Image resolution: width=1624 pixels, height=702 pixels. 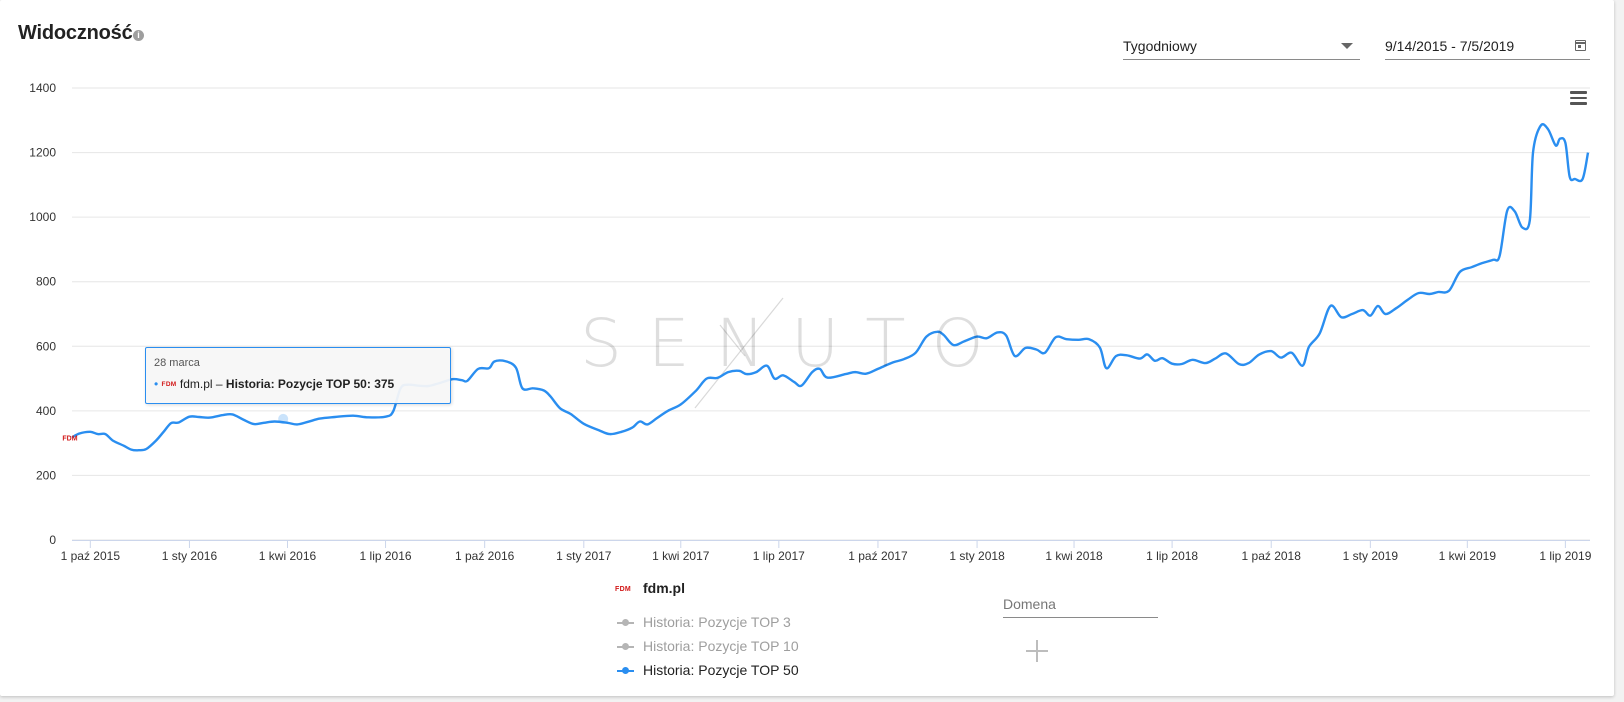 I want to click on tooltip-date: 28 marca, so click(x=177, y=363).